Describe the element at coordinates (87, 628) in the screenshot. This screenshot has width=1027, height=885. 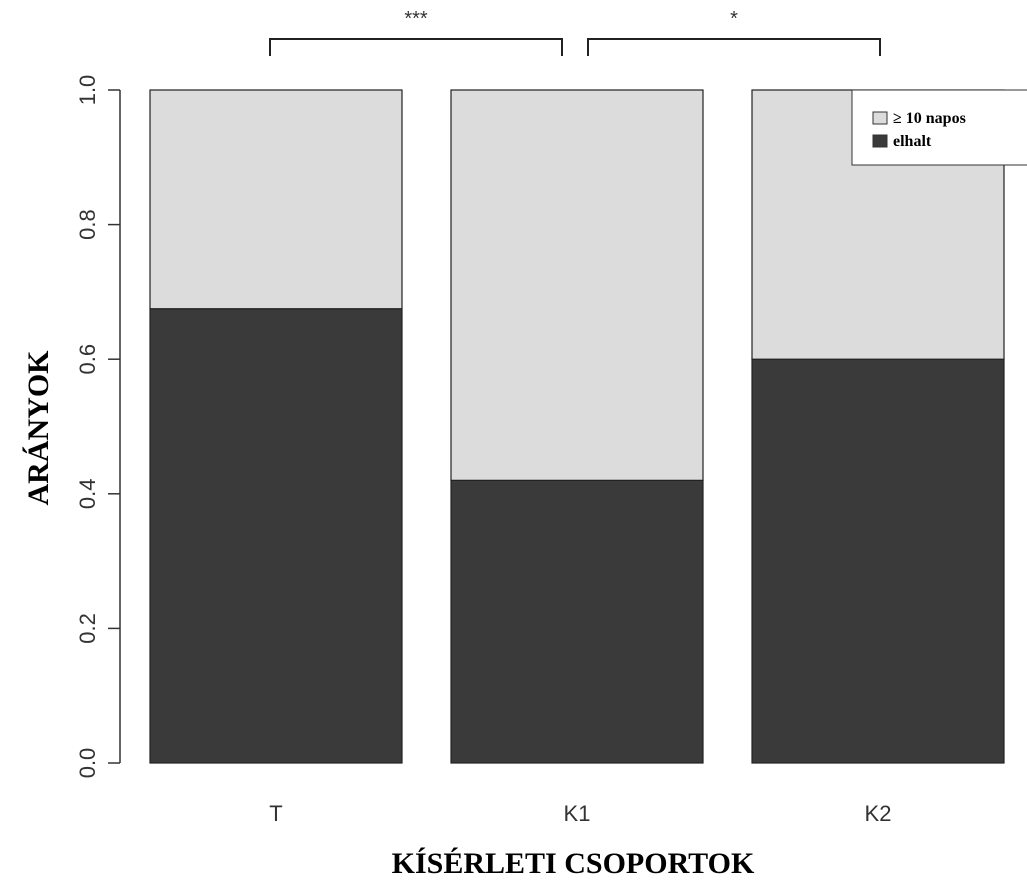
I see `y-tick-label: 0.2` at that location.